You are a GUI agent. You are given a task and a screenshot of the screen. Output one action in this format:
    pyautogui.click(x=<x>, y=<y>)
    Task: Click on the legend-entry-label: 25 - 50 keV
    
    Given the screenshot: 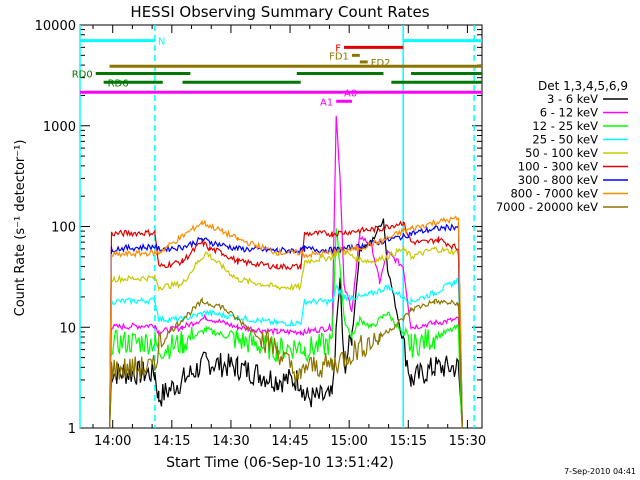 What is the action you would take?
    pyautogui.click(x=565, y=140)
    